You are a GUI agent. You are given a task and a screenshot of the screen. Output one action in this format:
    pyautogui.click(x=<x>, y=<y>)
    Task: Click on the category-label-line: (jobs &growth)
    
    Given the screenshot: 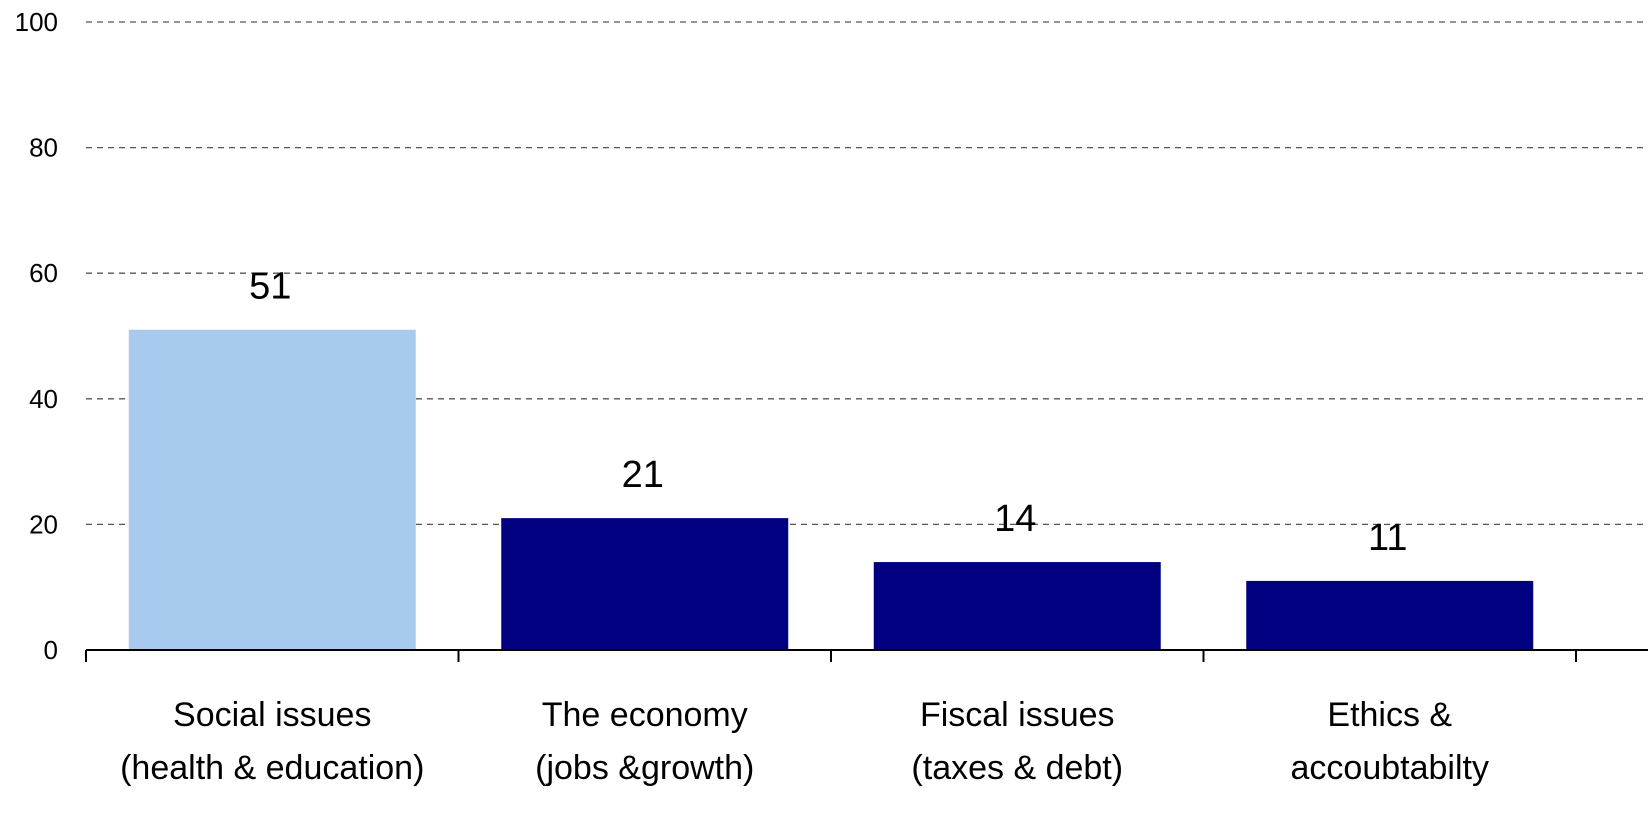 What is the action you would take?
    pyautogui.click(x=644, y=768)
    